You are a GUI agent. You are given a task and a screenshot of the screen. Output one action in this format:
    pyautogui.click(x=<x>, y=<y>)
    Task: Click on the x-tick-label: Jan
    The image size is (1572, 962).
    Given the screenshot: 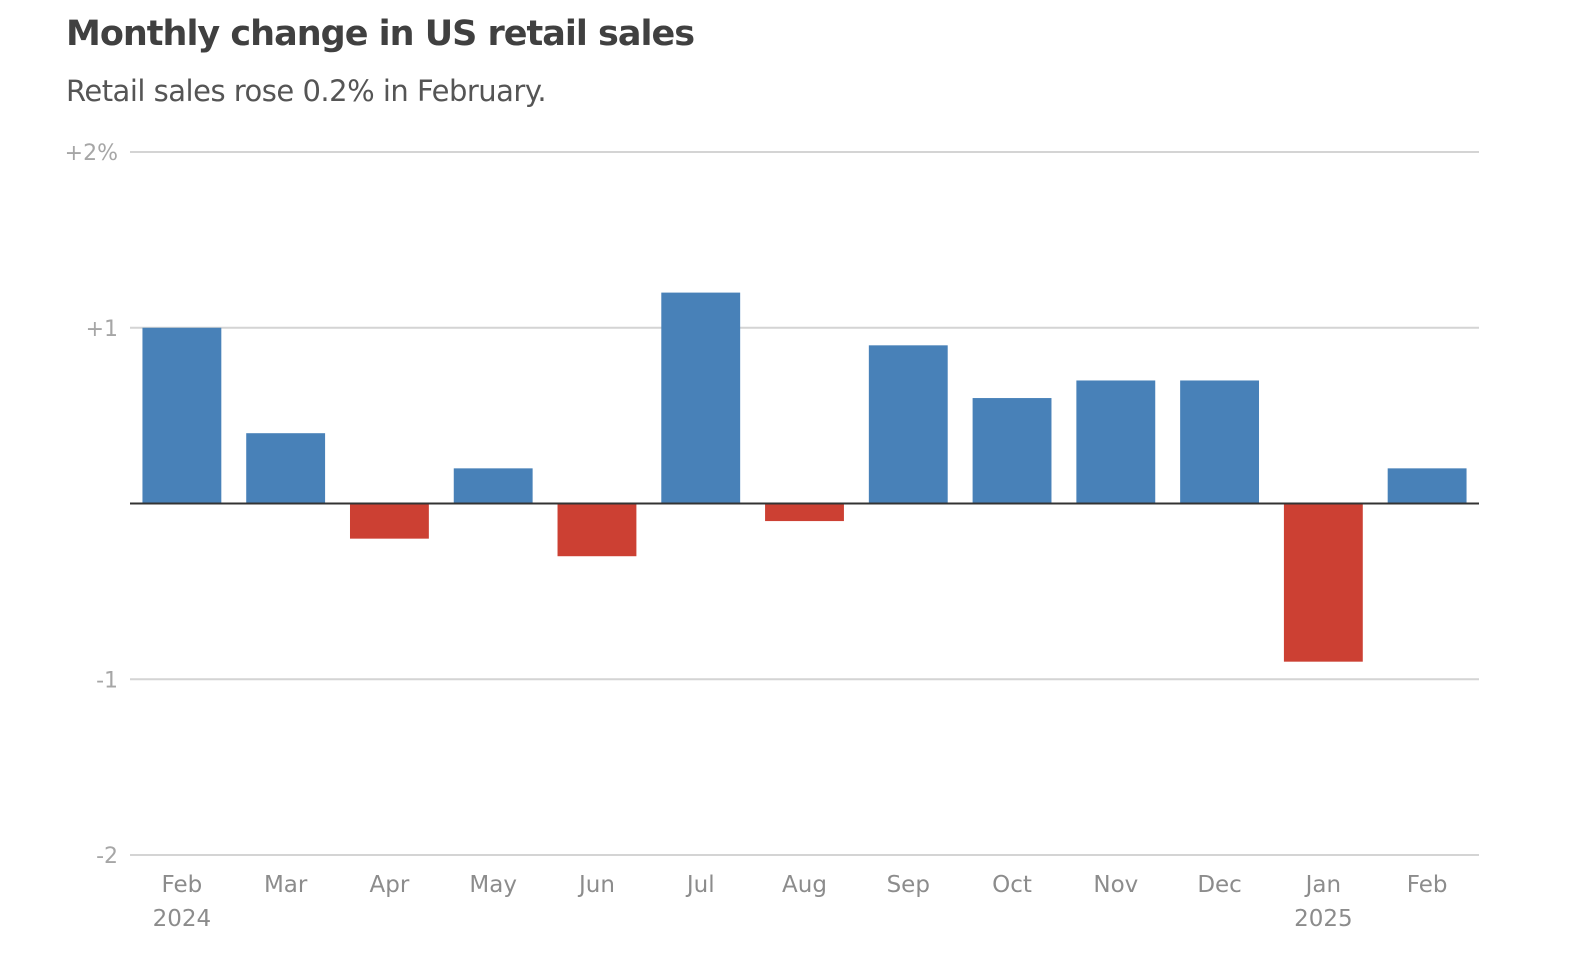 What is the action you would take?
    pyautogui.click(x=1322, y=885)
    